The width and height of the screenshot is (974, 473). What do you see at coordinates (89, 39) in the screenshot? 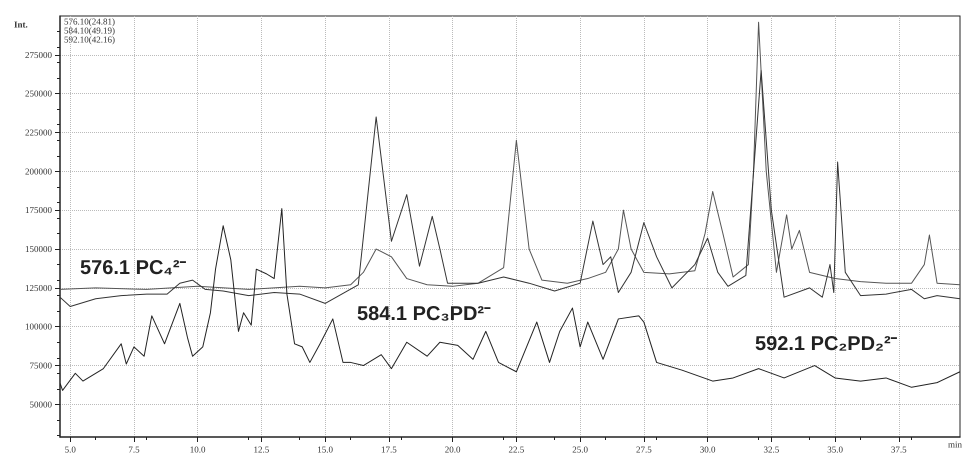
I see `annotation: 592.10(42.16)` at bounding box center [89, 39].